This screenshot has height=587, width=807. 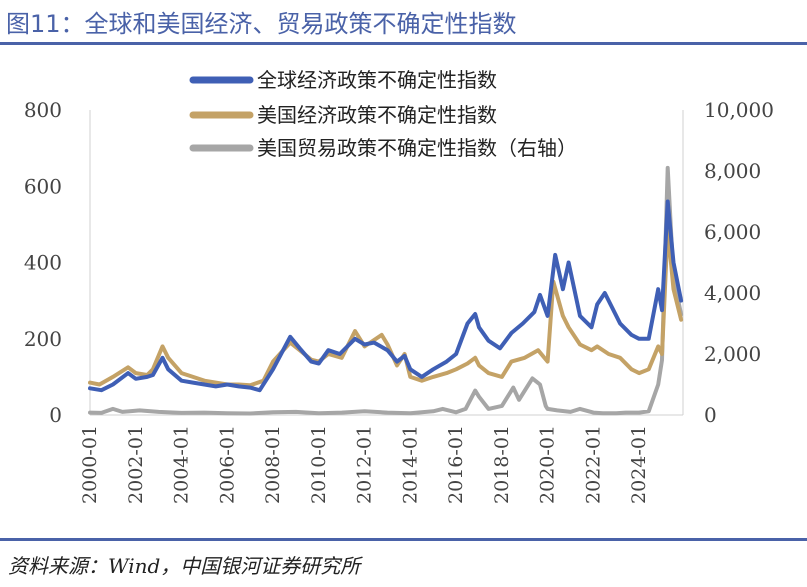 I want to click on x-tick-label: 2018-01, so click(x=502, y=464).